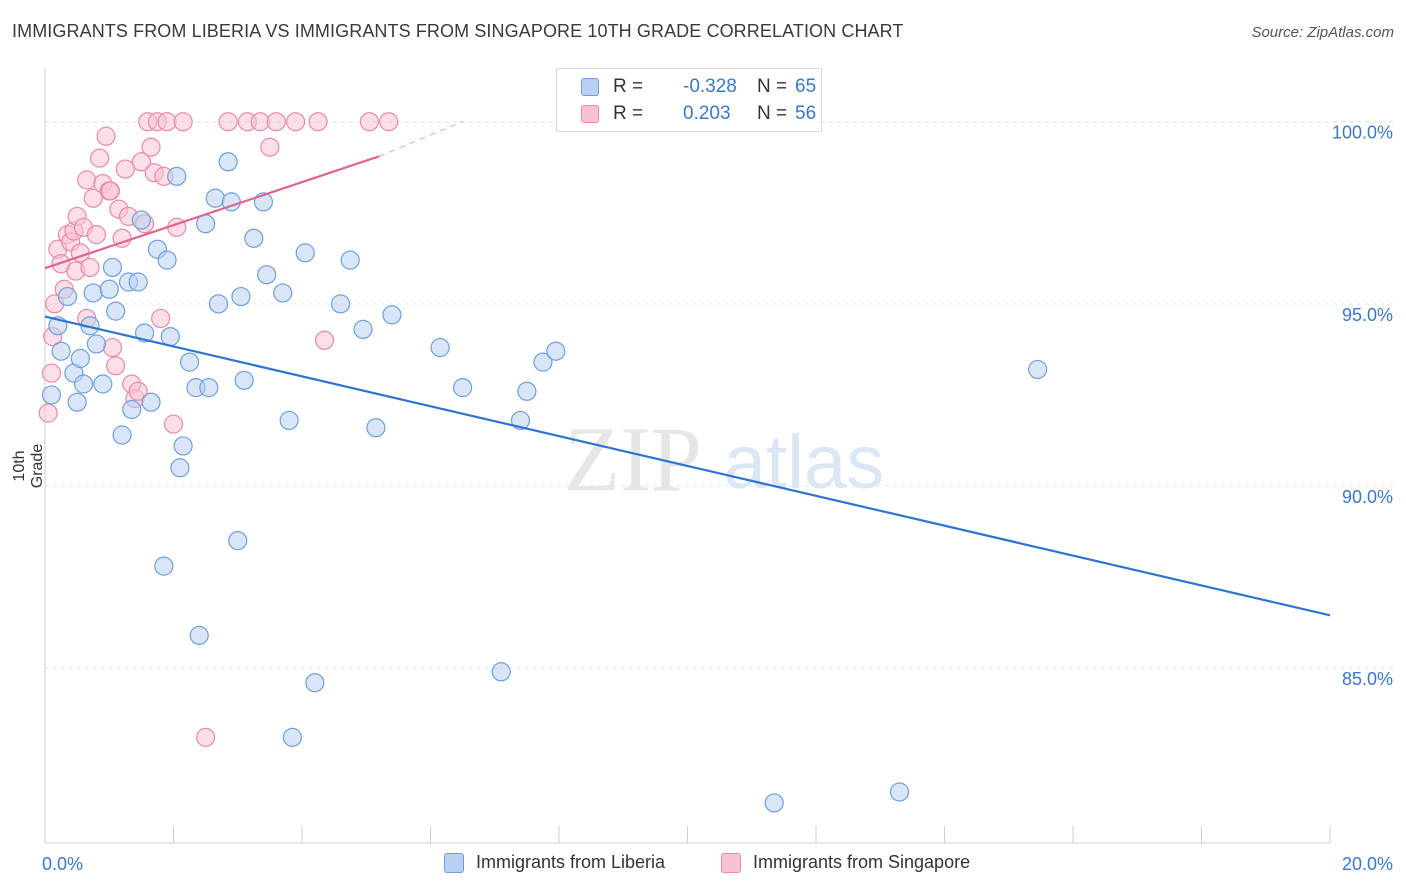  Describe the element at coordinates (62, 864) in the screenshot. I see `x-tick-label: 0.0%` at that location.